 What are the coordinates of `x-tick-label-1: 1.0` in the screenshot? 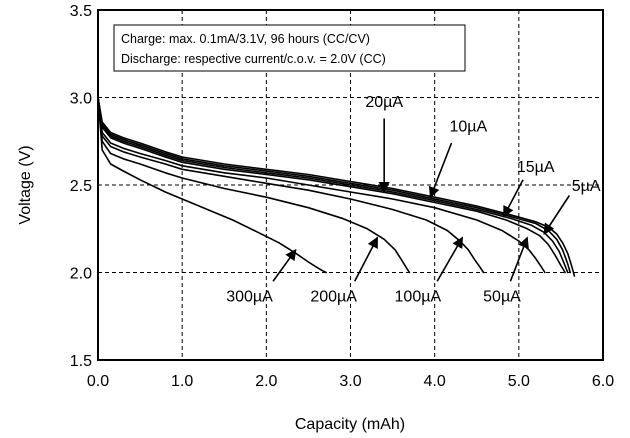 It's located at (182, 381).